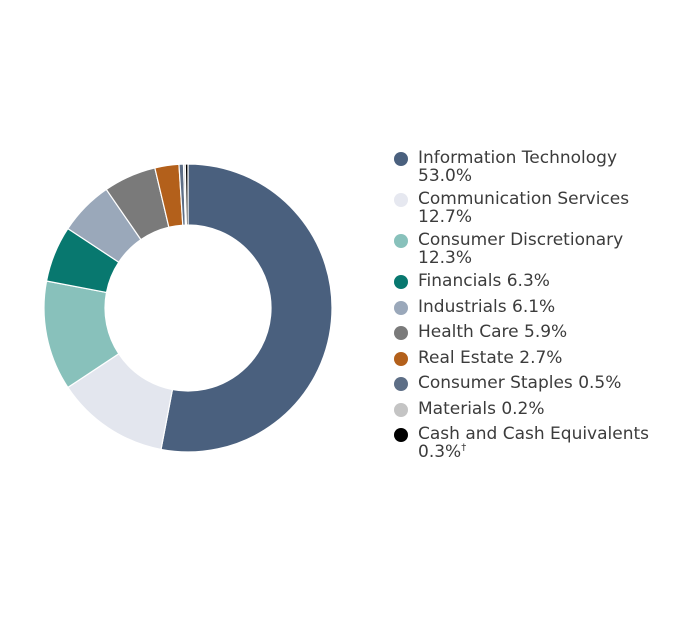 This screenshot has width=684, height=624. What do you see at coordinates (440, 451) in the screenshot?
I see `legend-value-text: 0.3%` at bounding box center [440, 451].